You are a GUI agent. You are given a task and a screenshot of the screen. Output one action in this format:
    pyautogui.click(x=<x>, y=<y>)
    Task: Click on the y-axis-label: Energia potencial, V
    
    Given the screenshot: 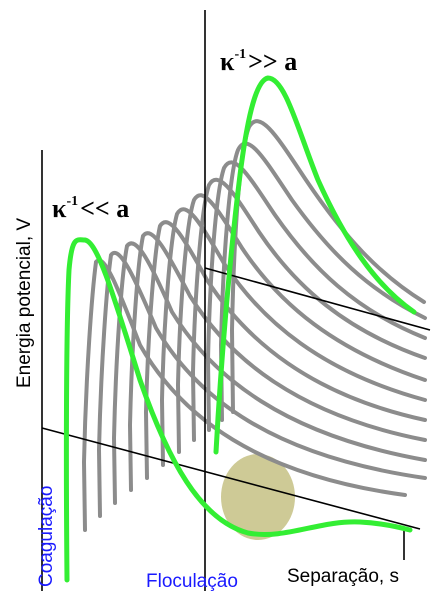 What is the action you would take?
    pyautogui.click(x=24, y=303)
    